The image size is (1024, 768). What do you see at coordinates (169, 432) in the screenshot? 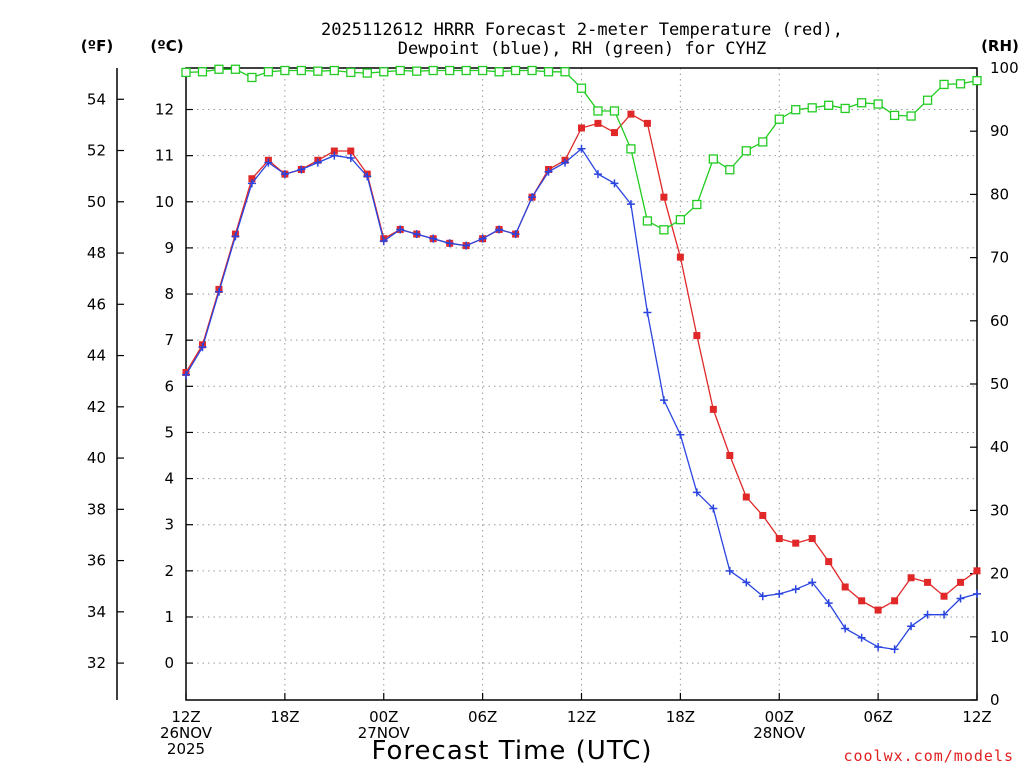
I see `celsius-tick-label: 5` at bounding box center [169, 432].